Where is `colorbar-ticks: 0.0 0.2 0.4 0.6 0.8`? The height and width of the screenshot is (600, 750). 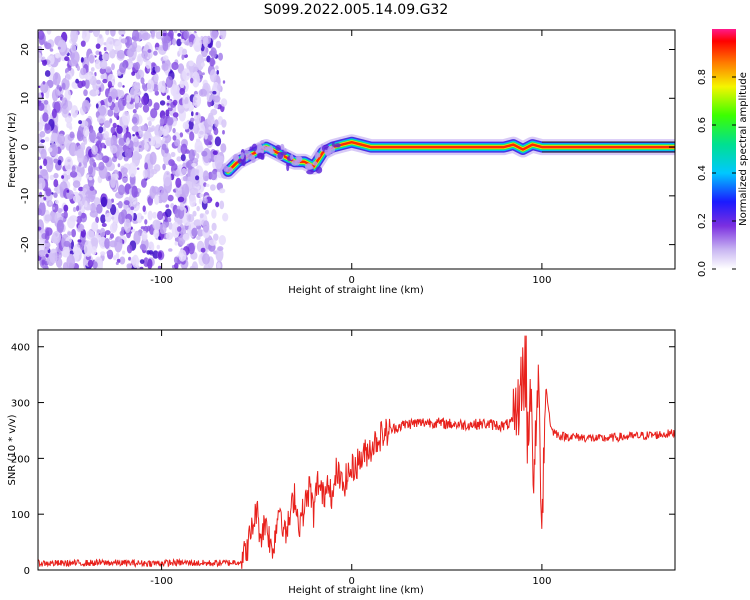
colorbar-ticks: 0.0 0.2 0.4 0.6 0.8 is located at coordinates (716, 173).